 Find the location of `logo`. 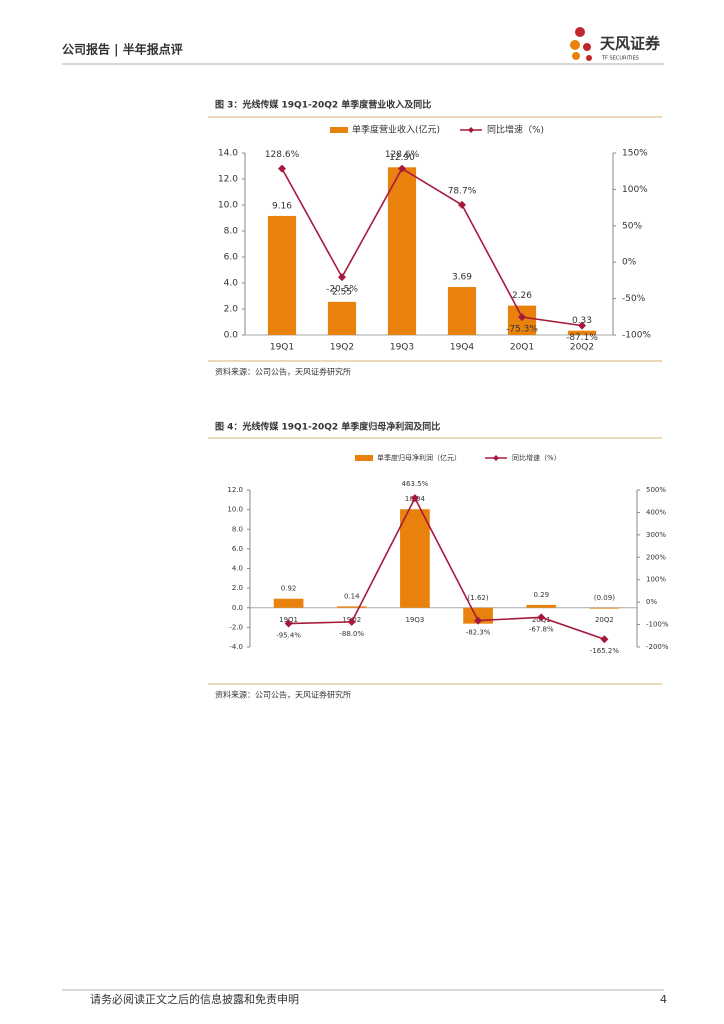

logo is located at coordinates (581, 44).